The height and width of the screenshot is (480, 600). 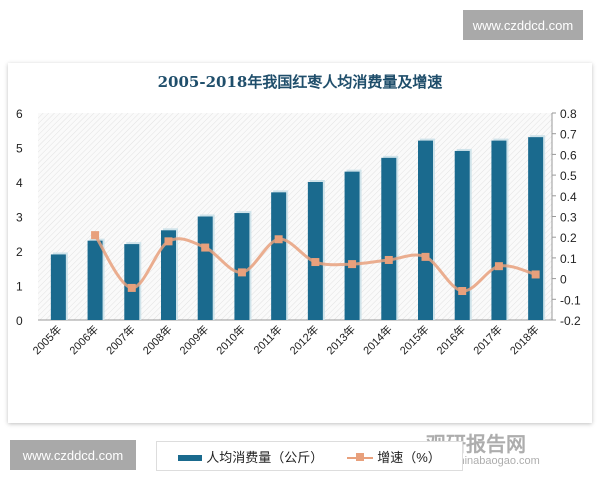 I want to click on legend: 人均消费量（公斤） 增速（%）, so click(x=309, y=456).